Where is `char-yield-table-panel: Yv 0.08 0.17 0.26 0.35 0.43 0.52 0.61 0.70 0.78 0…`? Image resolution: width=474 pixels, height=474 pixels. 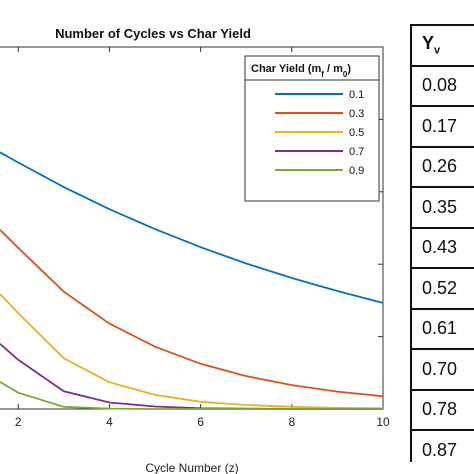 char-yield-table-panel: Yv 0.08 0.17 0.26 0.35 0.43 0.52 0.61 0.70 0.78 0… is located at coordinates (442, 243).